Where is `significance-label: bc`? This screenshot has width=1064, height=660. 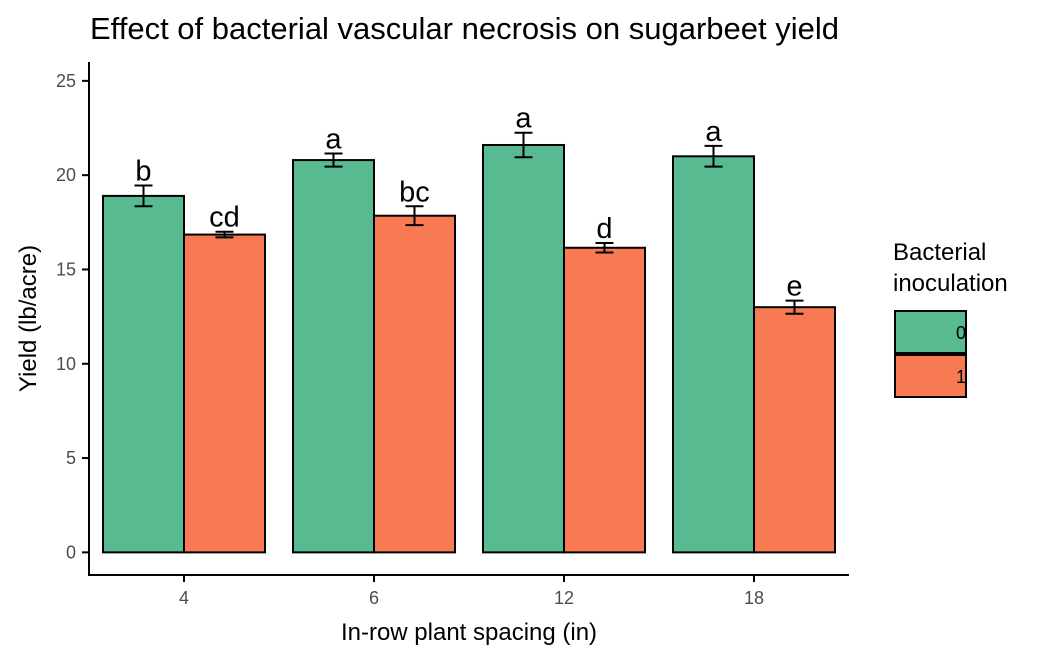 significance-label: bc is located at coordinates (414, 192).